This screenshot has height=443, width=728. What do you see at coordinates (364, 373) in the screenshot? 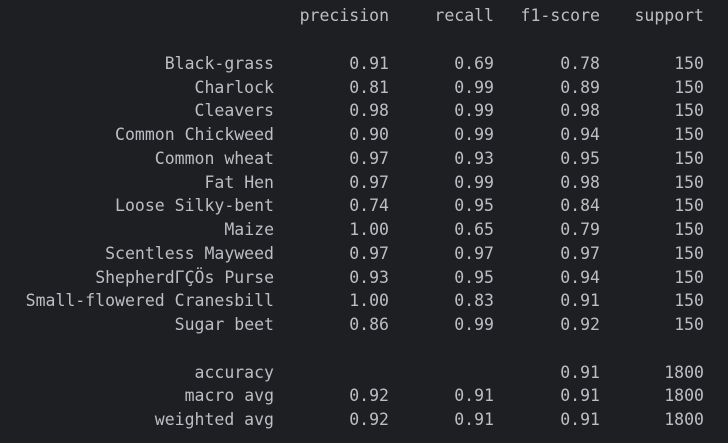
I see `summary-row-accuracy: accuracy 0.91 1800` at bounding box center [364, 373].